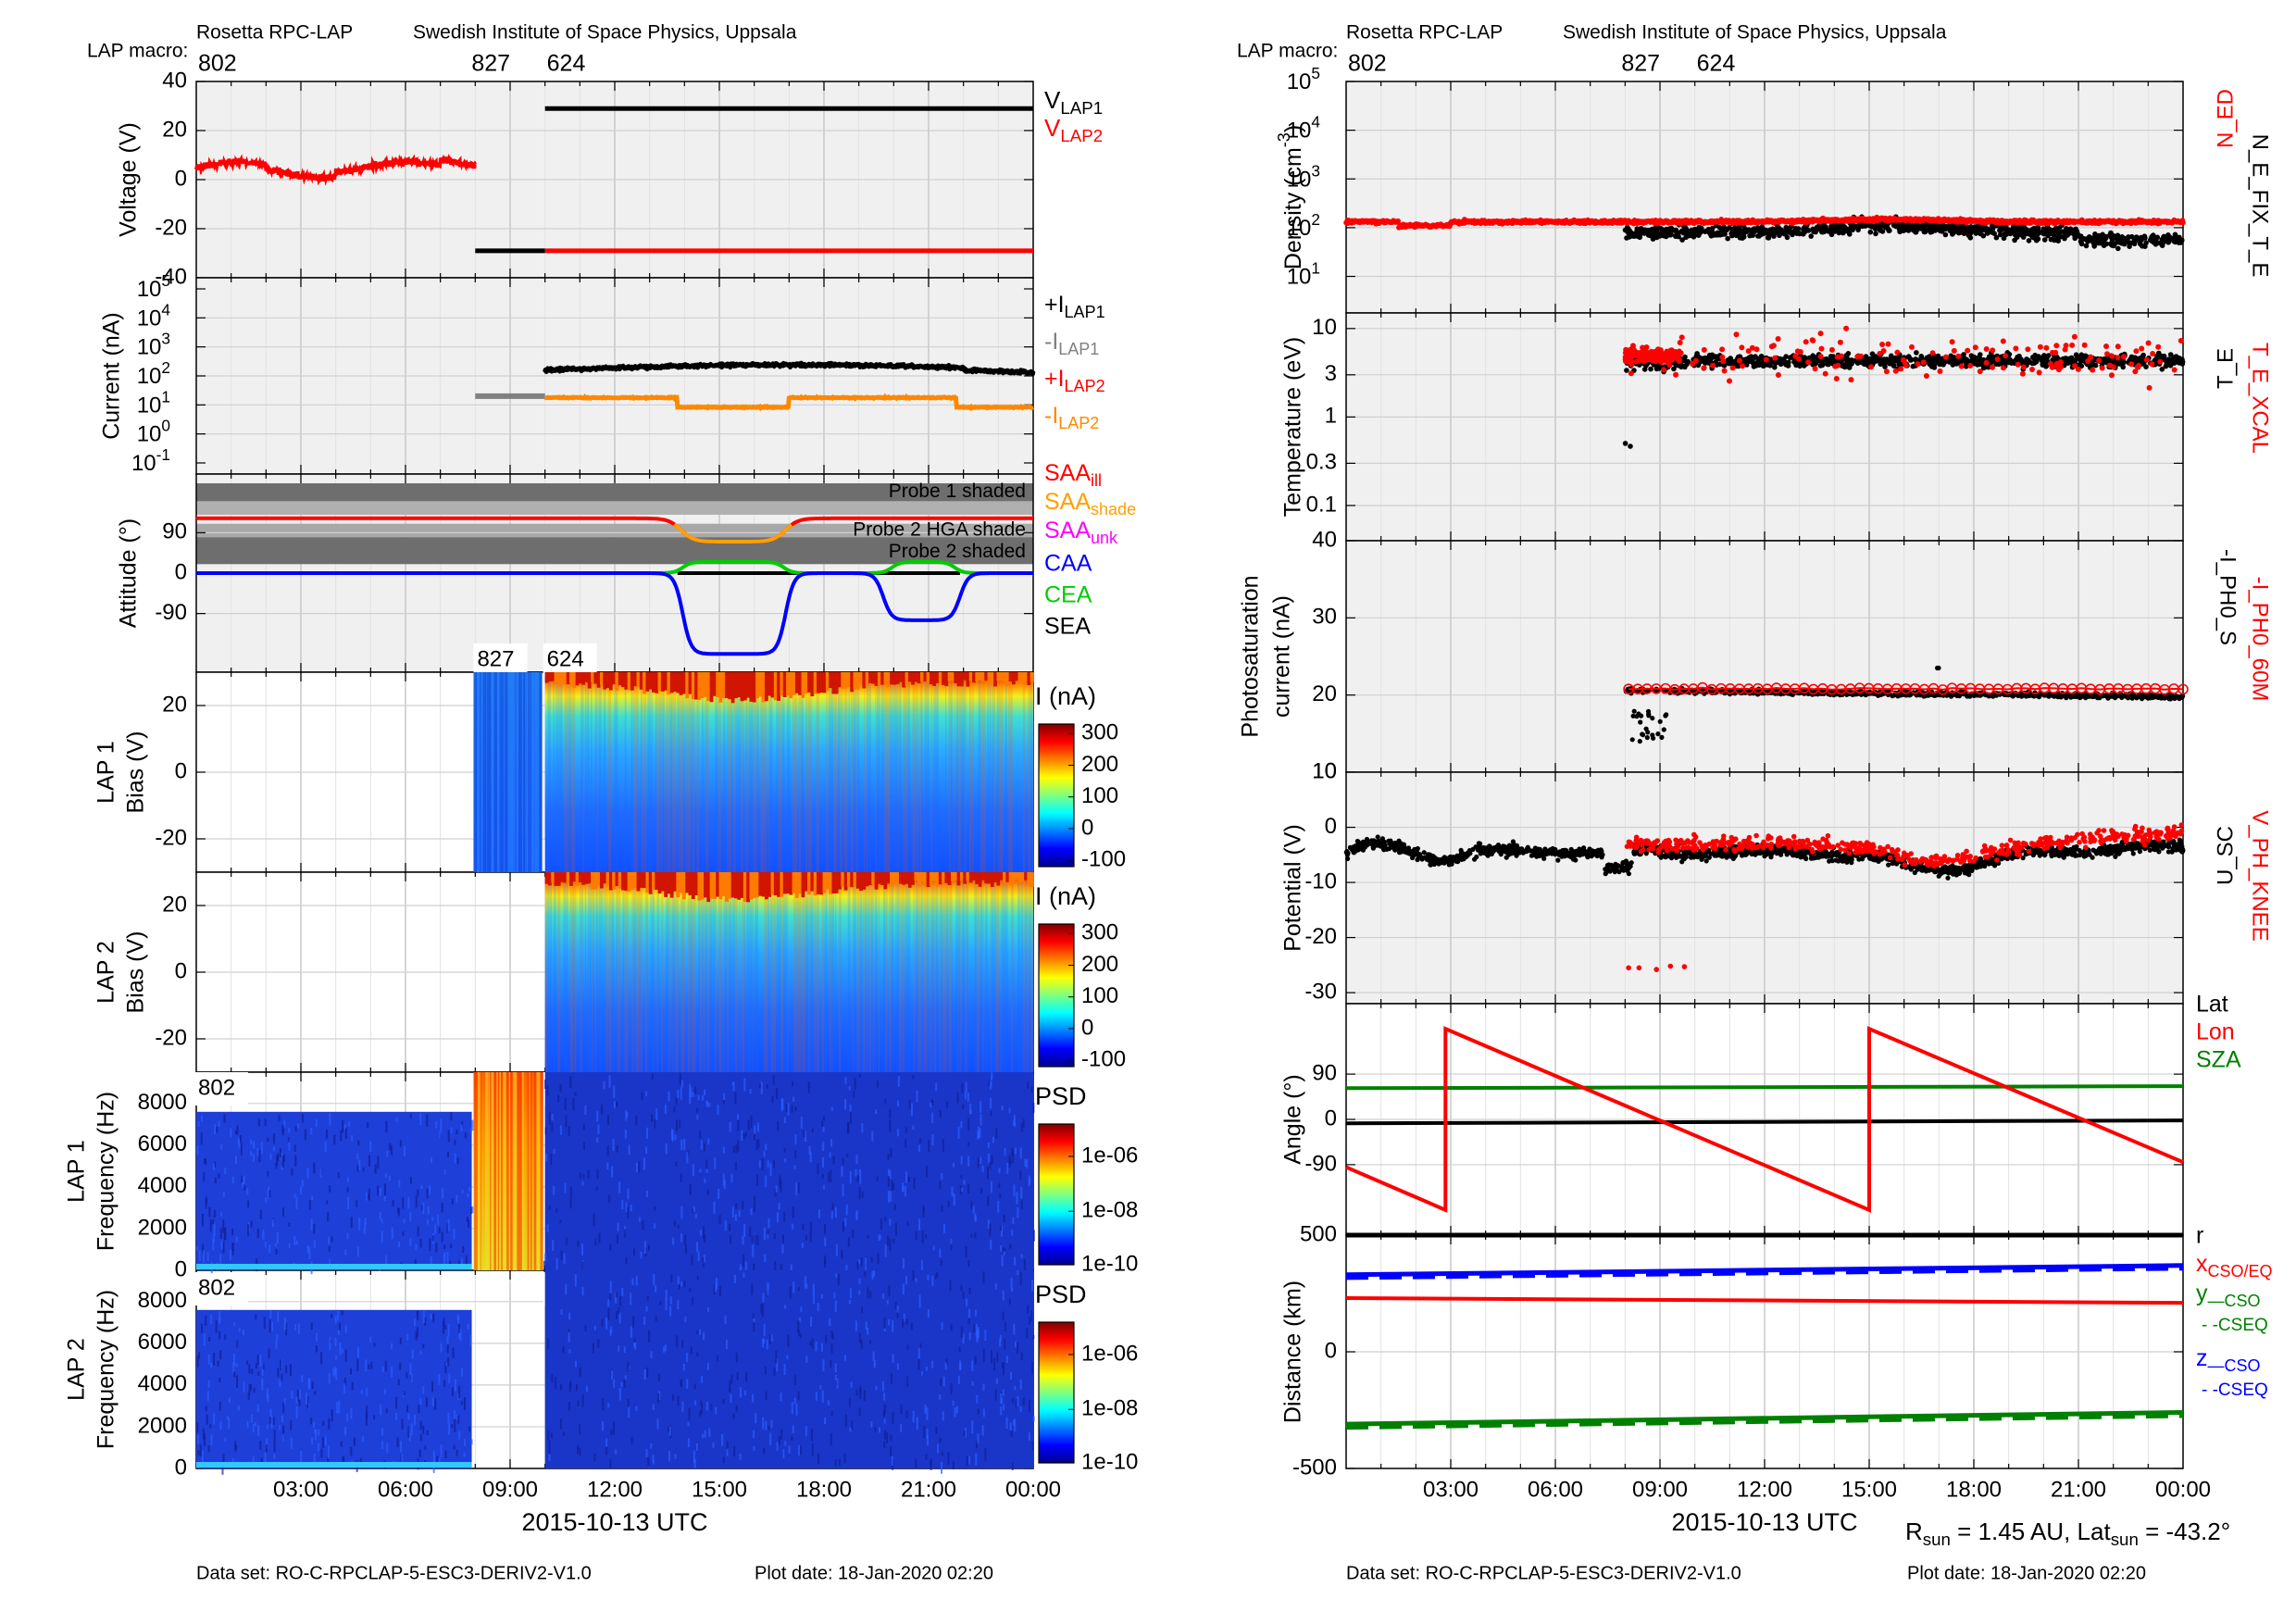 The width and height of the screenshot is (2296, 1624). Describe the element at coordinates (614, 492) in the screenshot. I see `probe1-shade-band` at that location.